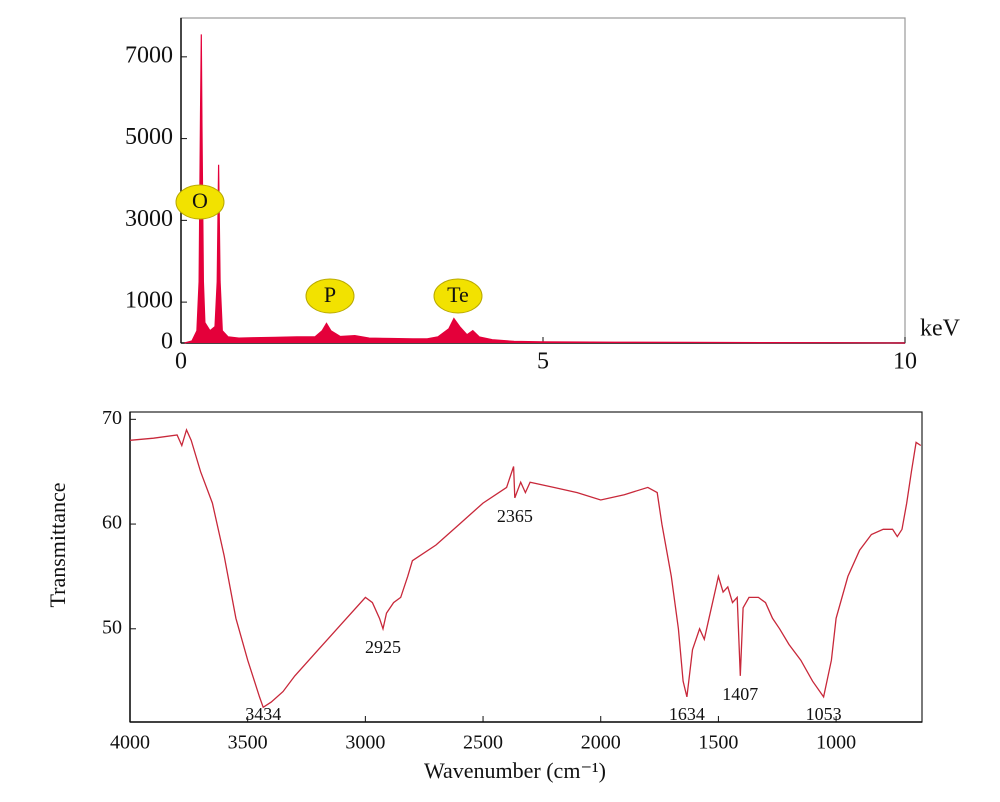 The image size is (1000, 802). Describe the element at coordinates (905, 362) in the screenshot. I see `x-tick-label: 10` at that location.